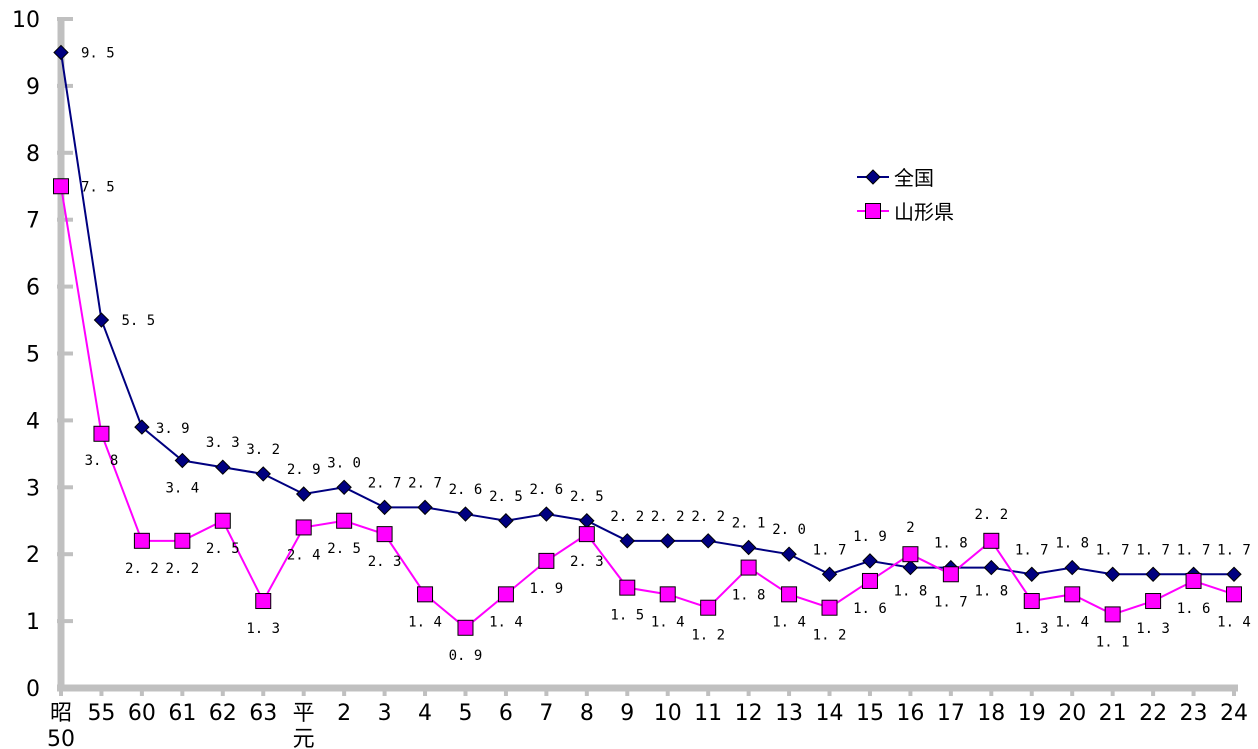 The image size is (1258, 749). I want to click on data-label: 3. 2, so click(263, 450).